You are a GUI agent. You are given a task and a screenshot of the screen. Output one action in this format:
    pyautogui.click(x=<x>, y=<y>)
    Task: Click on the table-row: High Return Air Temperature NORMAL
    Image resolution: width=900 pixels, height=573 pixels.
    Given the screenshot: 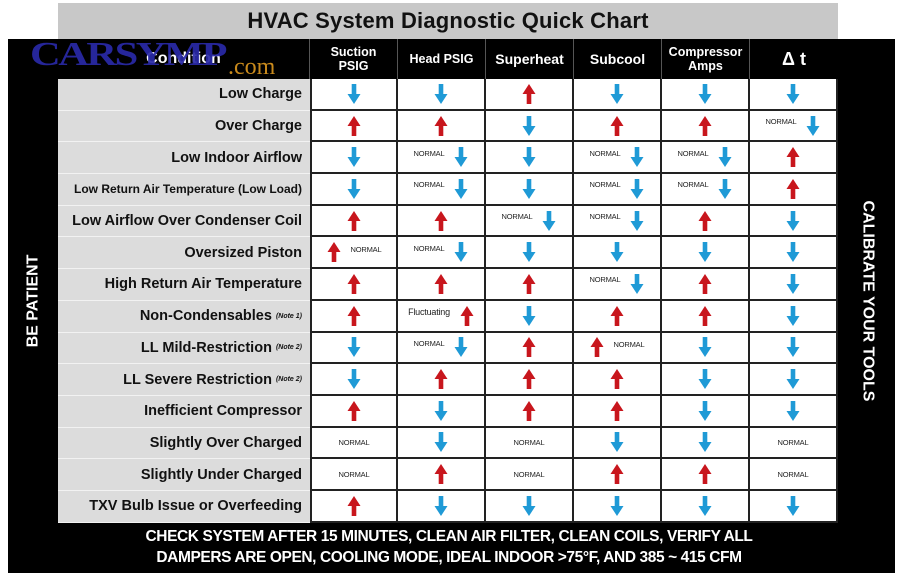 What is the action you would take?
    pyautogui.click(x=449, y=285)
    